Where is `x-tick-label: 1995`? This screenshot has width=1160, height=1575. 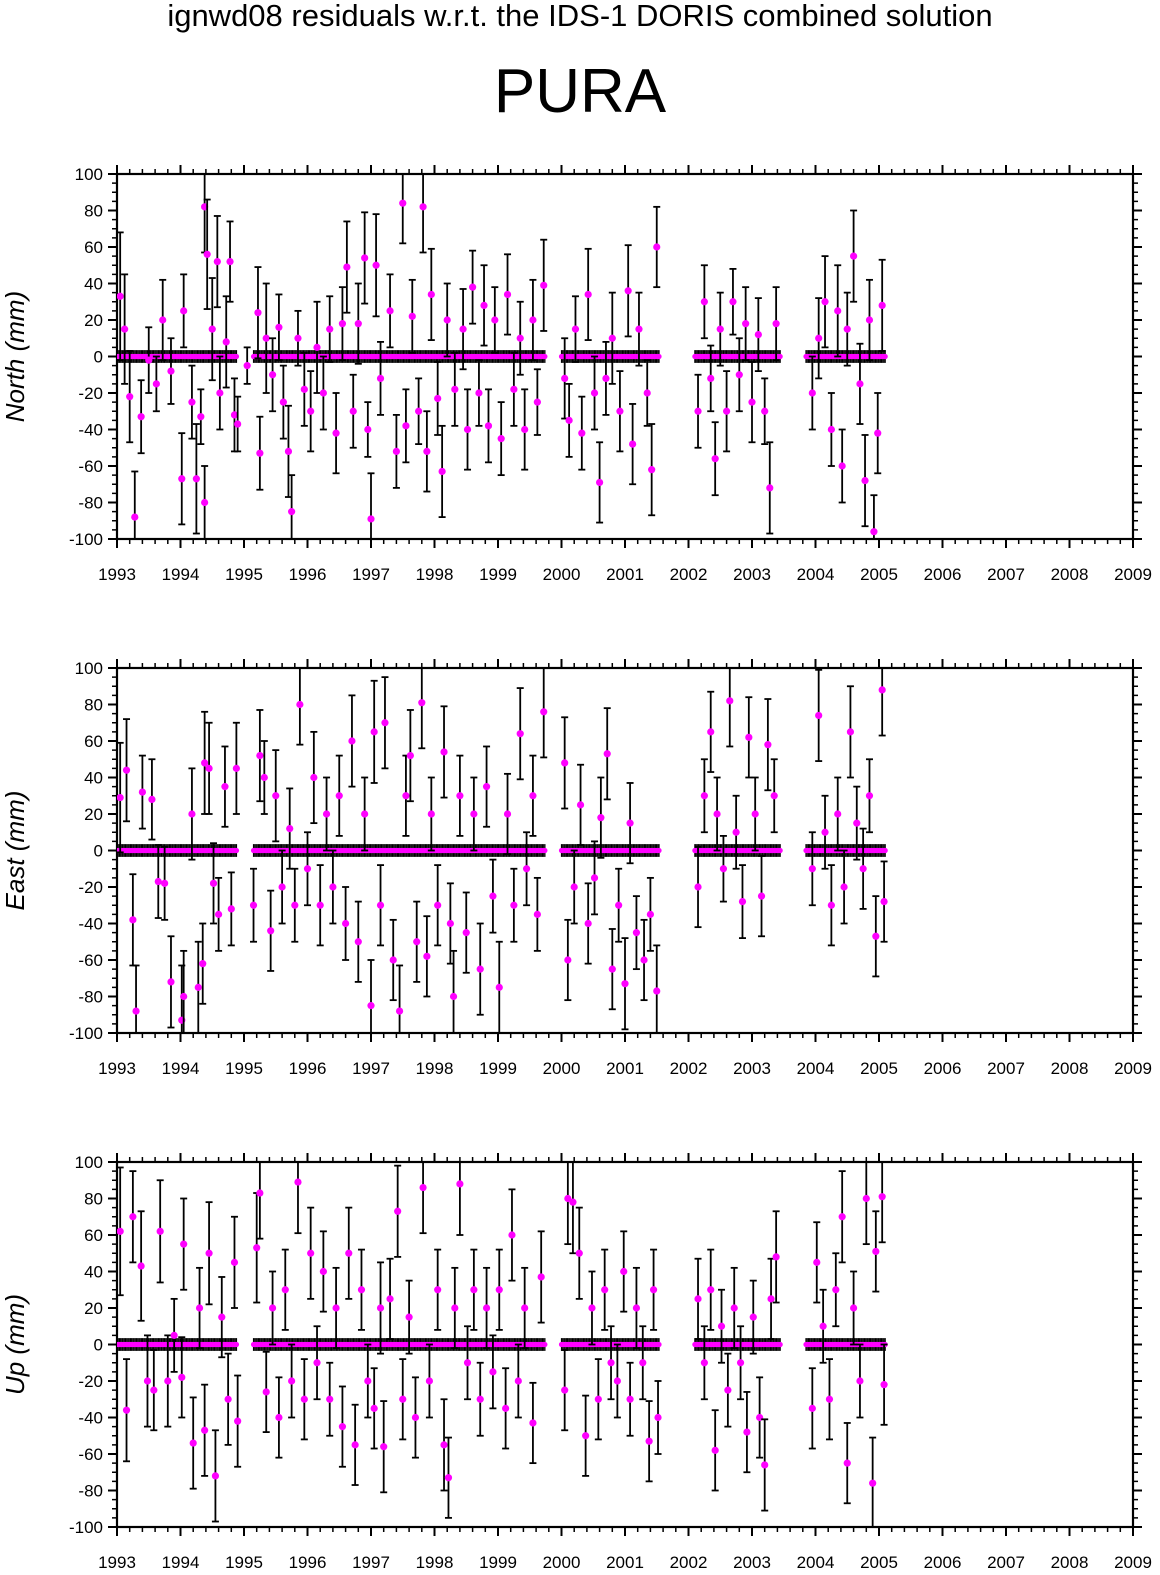
x-tick-label: 1995 is located at coordinates (244, 574).